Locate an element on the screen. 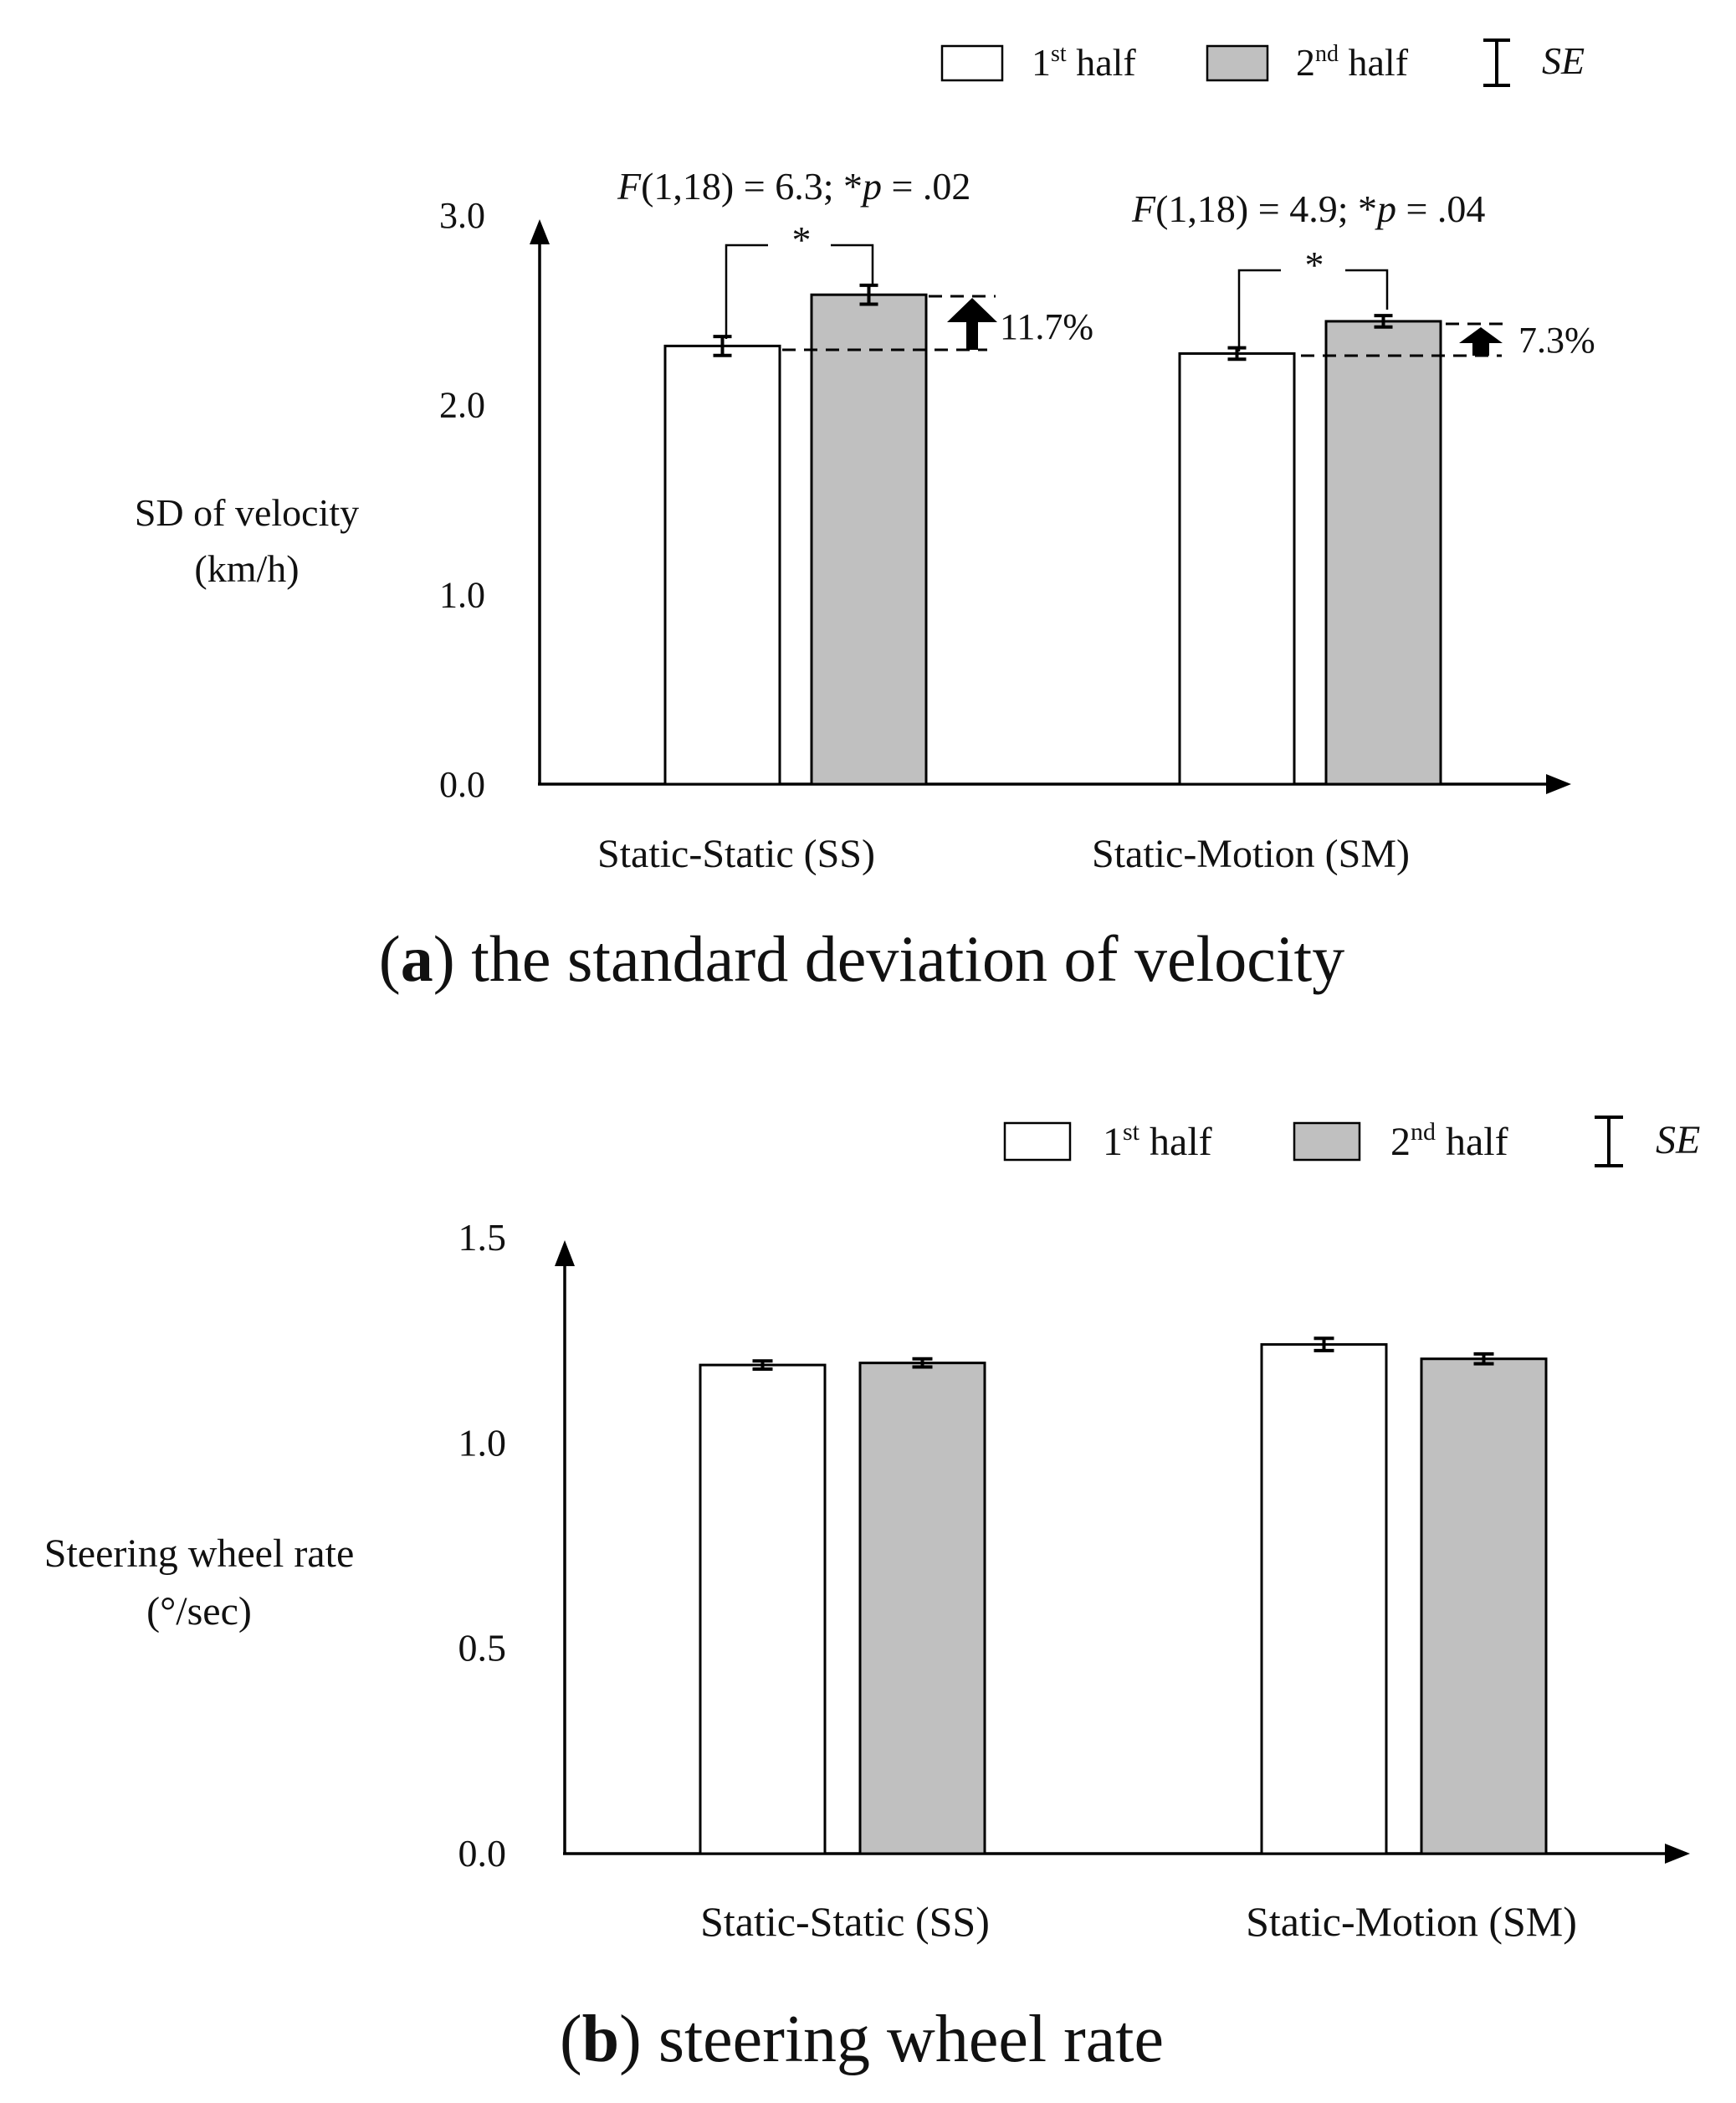  y-tick-label: 3.0 is located at coordinates (462, 215).